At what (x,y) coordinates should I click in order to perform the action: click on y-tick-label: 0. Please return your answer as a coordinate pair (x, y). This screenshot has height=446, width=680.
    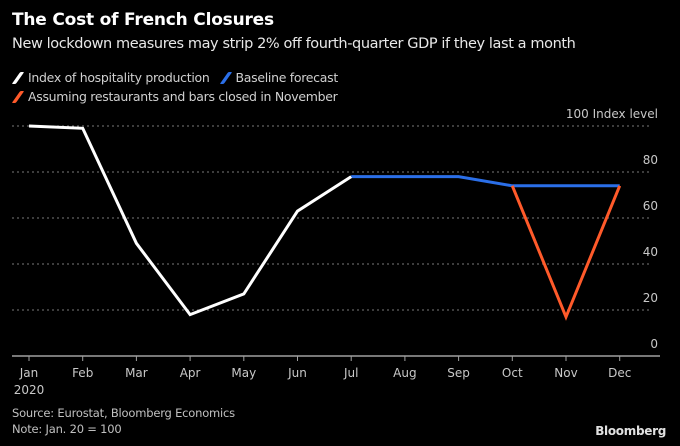
    Looking at the image, I should click on (654, 344).